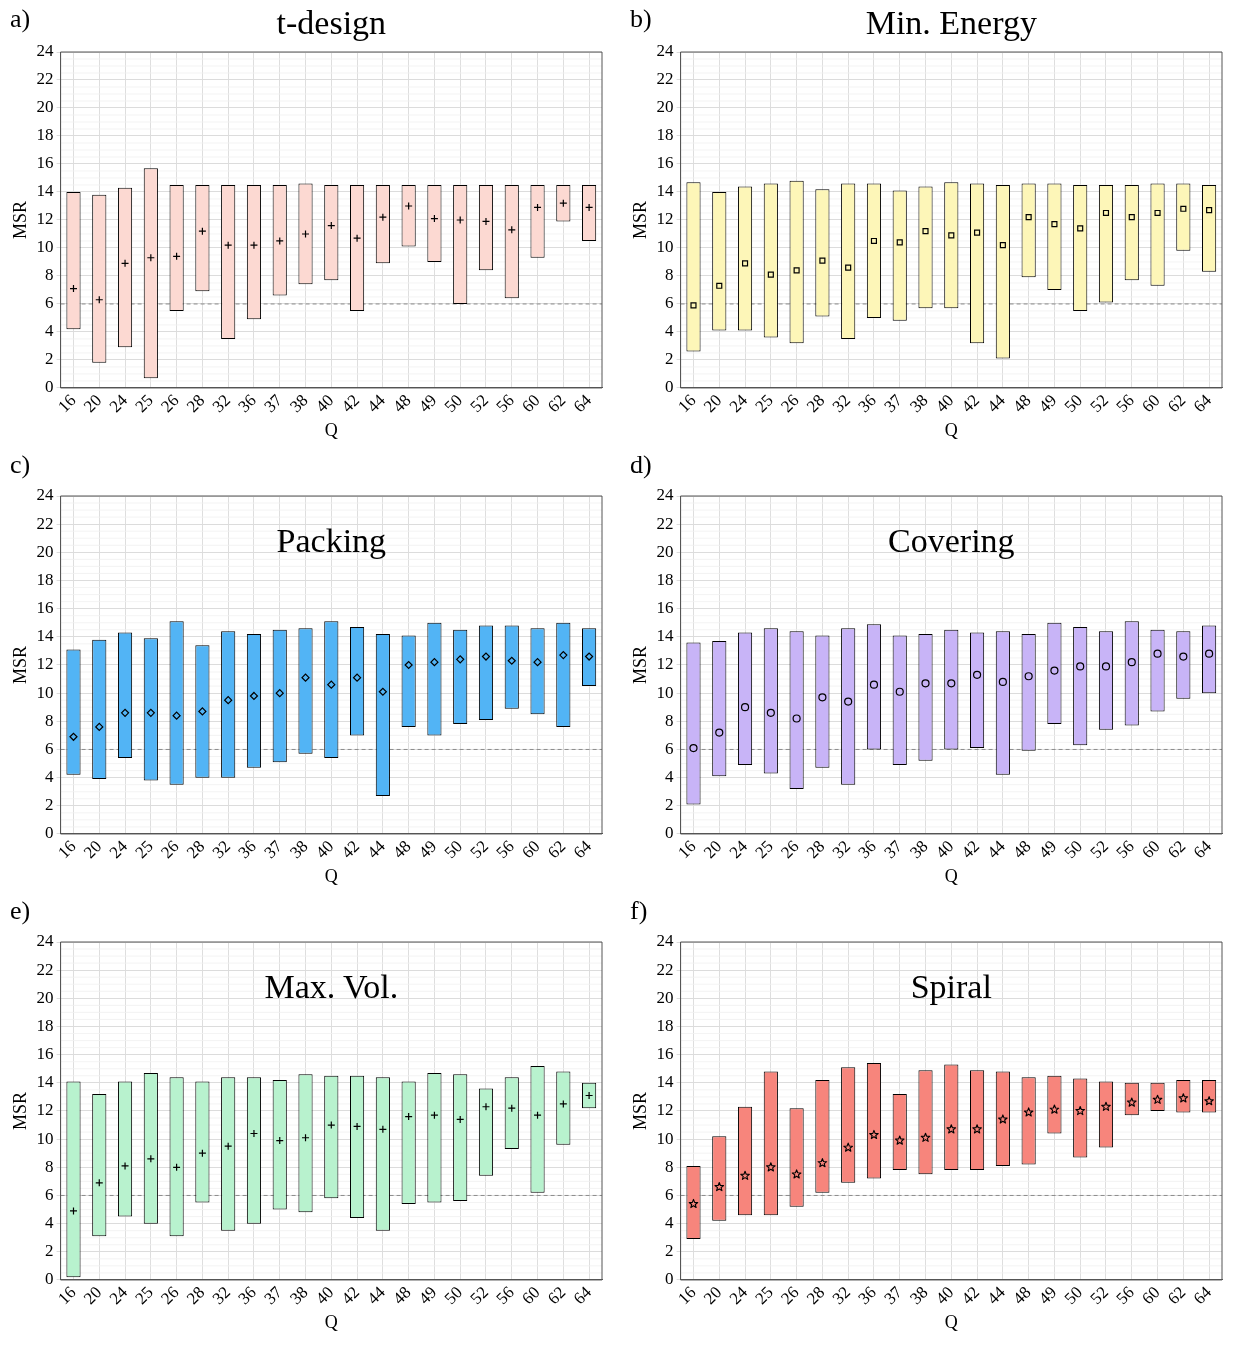  What do you see at coordinates (951, 540) in the screenshot?
I see `text: Covering` at bounding box center [951, 540].